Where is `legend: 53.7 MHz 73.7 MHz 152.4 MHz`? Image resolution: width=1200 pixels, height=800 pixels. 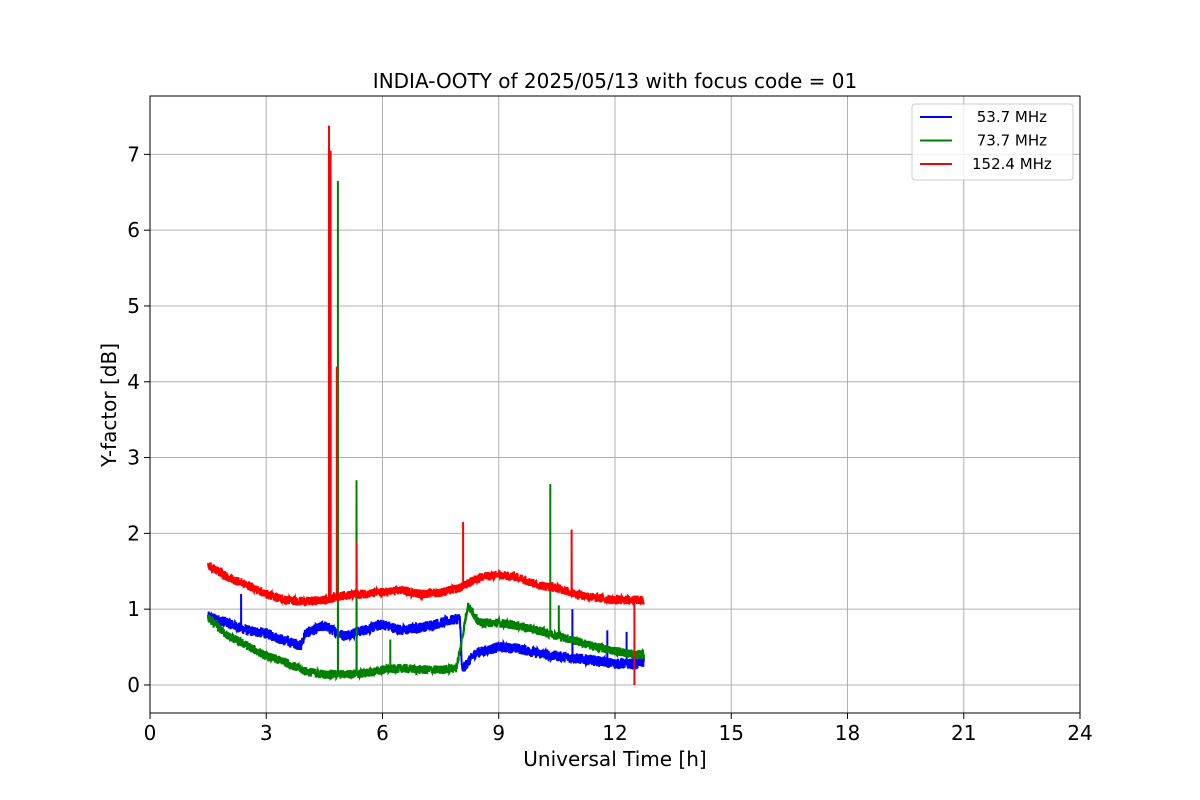 legend: 53.7 MHz 73.7 MHz 152.4 MHz is located at coordinates (992, 142).